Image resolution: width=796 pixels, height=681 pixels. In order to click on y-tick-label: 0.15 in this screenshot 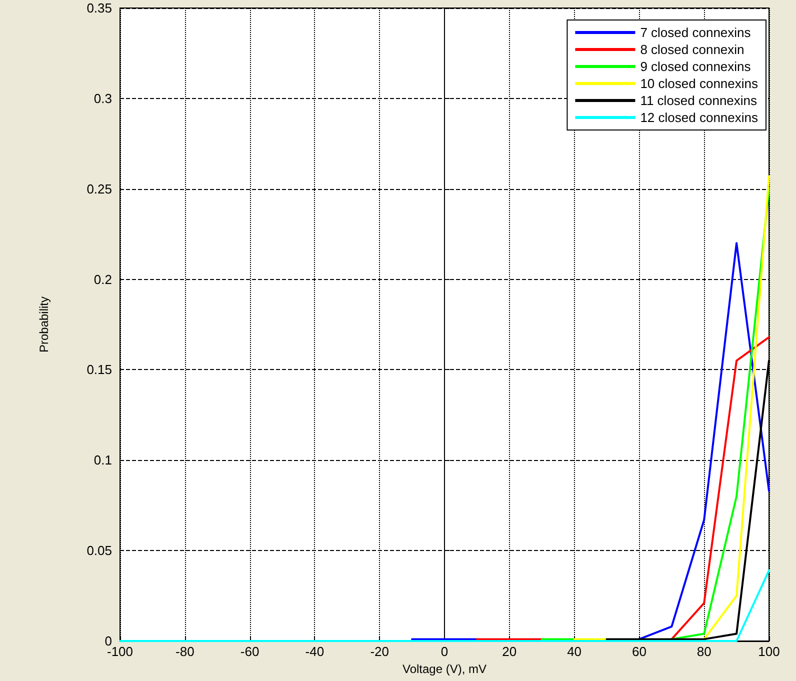, I will do `click(99, 370)`.